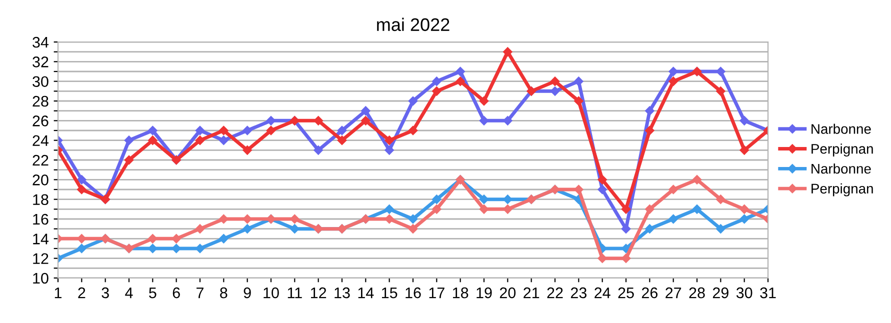 Image resolution: width=891 pixels, height=323 pixels. I want to click on y-tick-label: 10, so click(40, 278).